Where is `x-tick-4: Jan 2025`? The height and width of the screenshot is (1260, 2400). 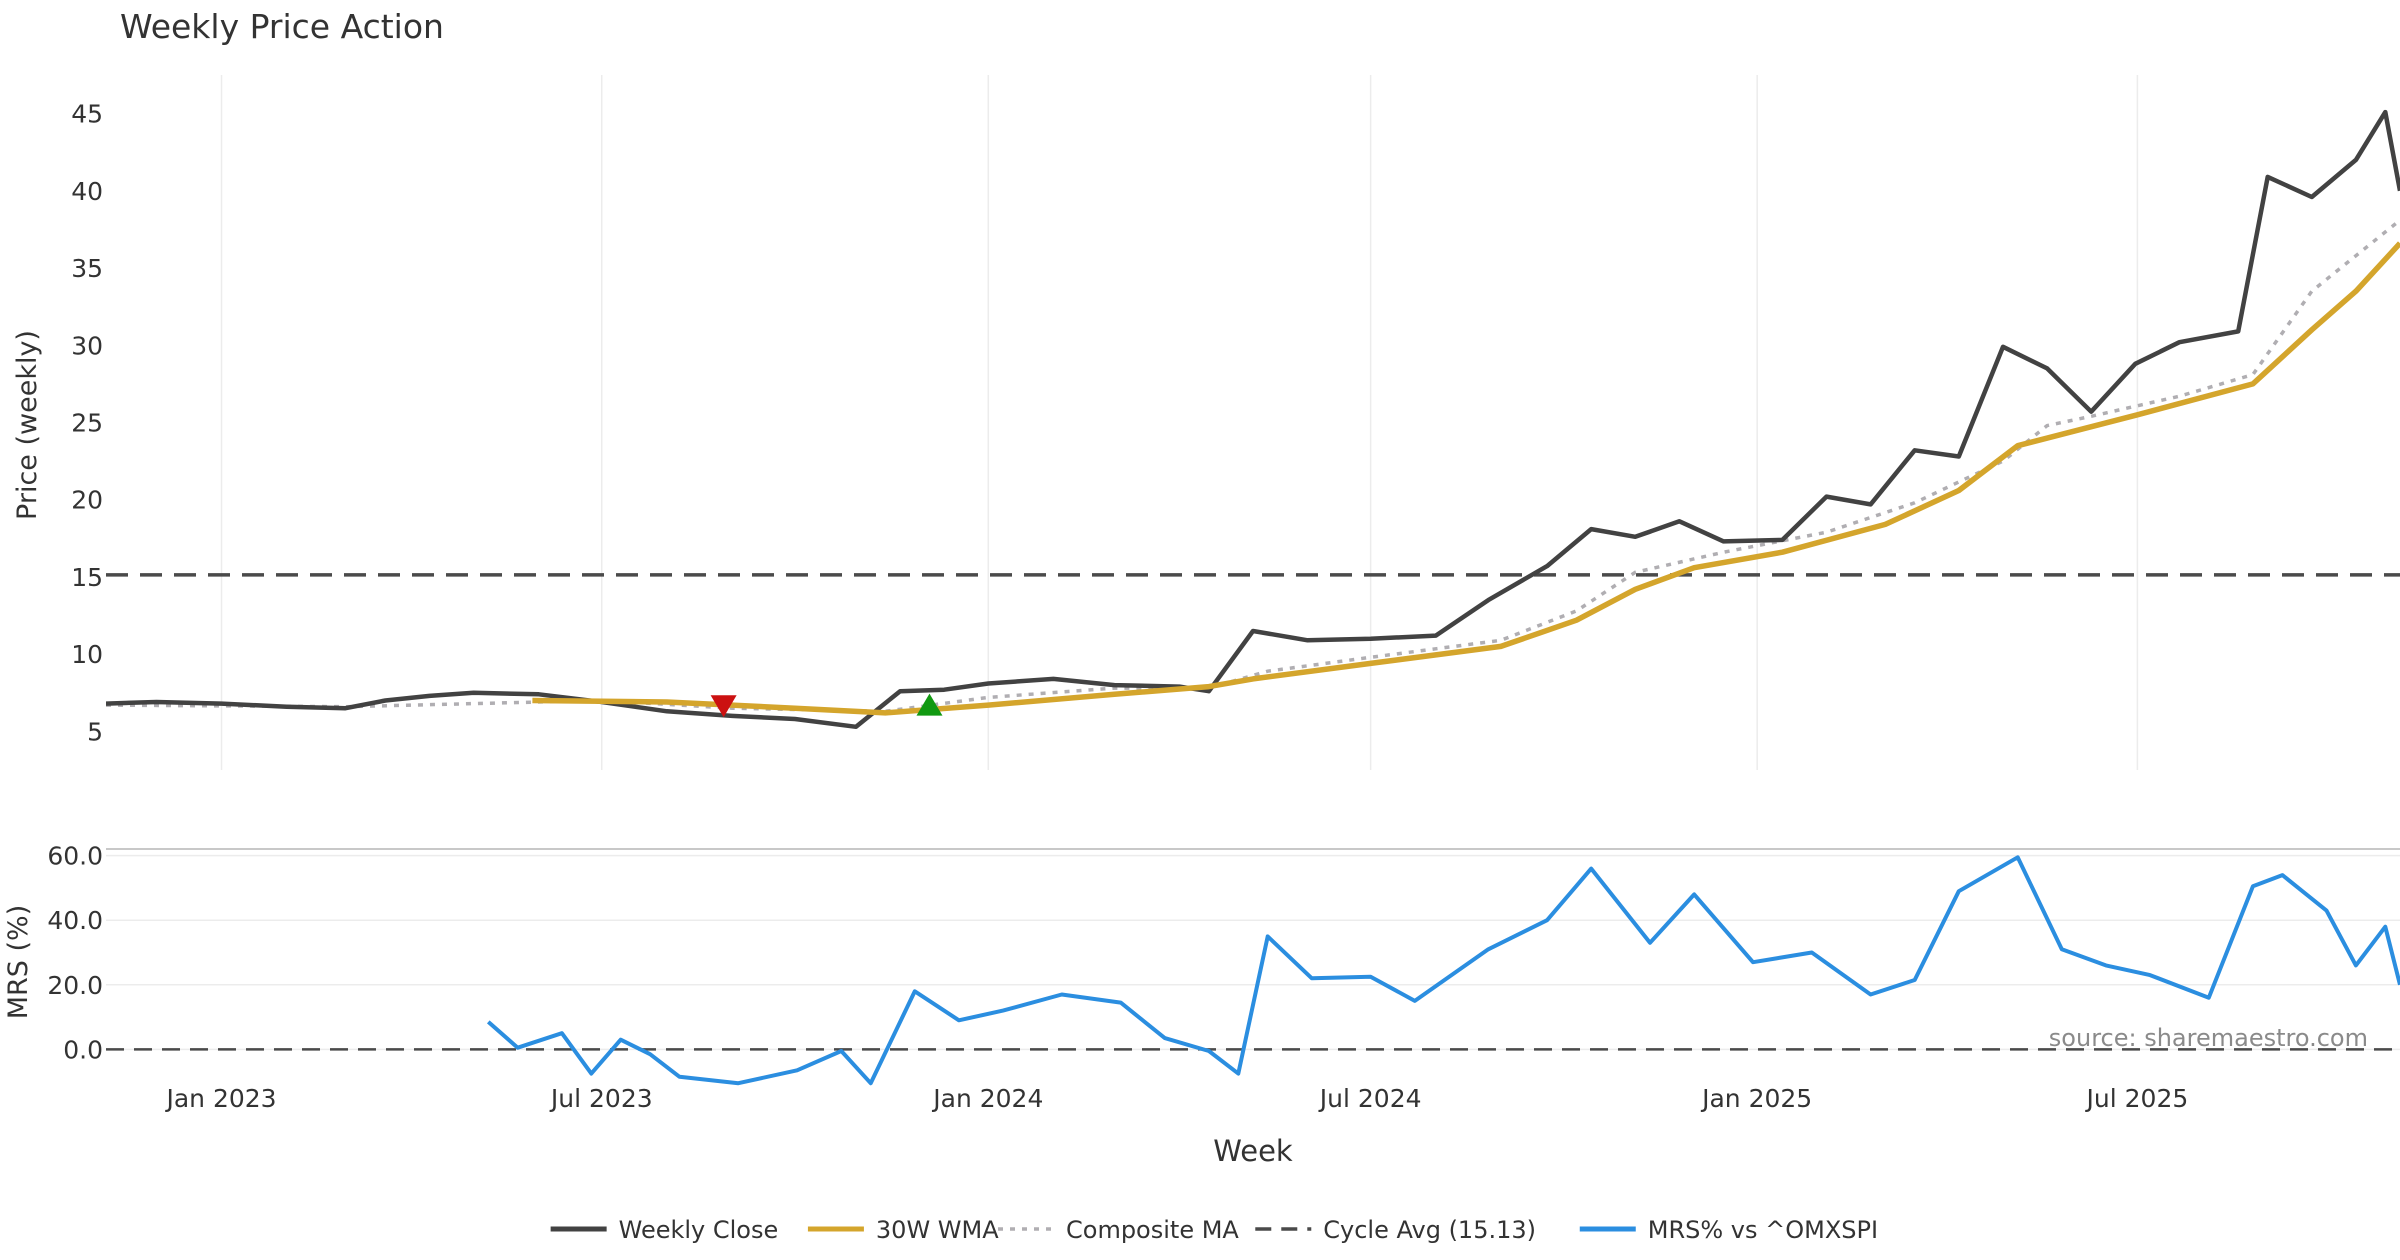 x-tick-4: Jan 2025 is located at coordinates (1756, 1098).